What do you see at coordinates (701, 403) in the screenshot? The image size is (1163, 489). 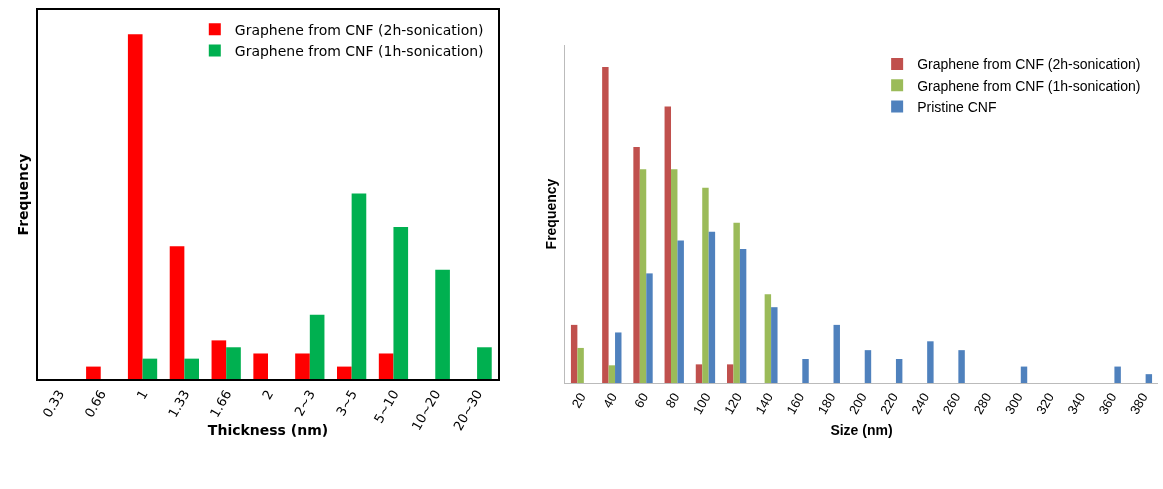 I see `x-tick-label: 100` at bounding box center [701, 403].